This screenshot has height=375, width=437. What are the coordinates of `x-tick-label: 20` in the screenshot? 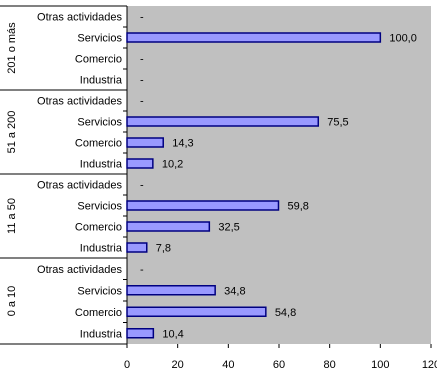 It's located at (178, 365).